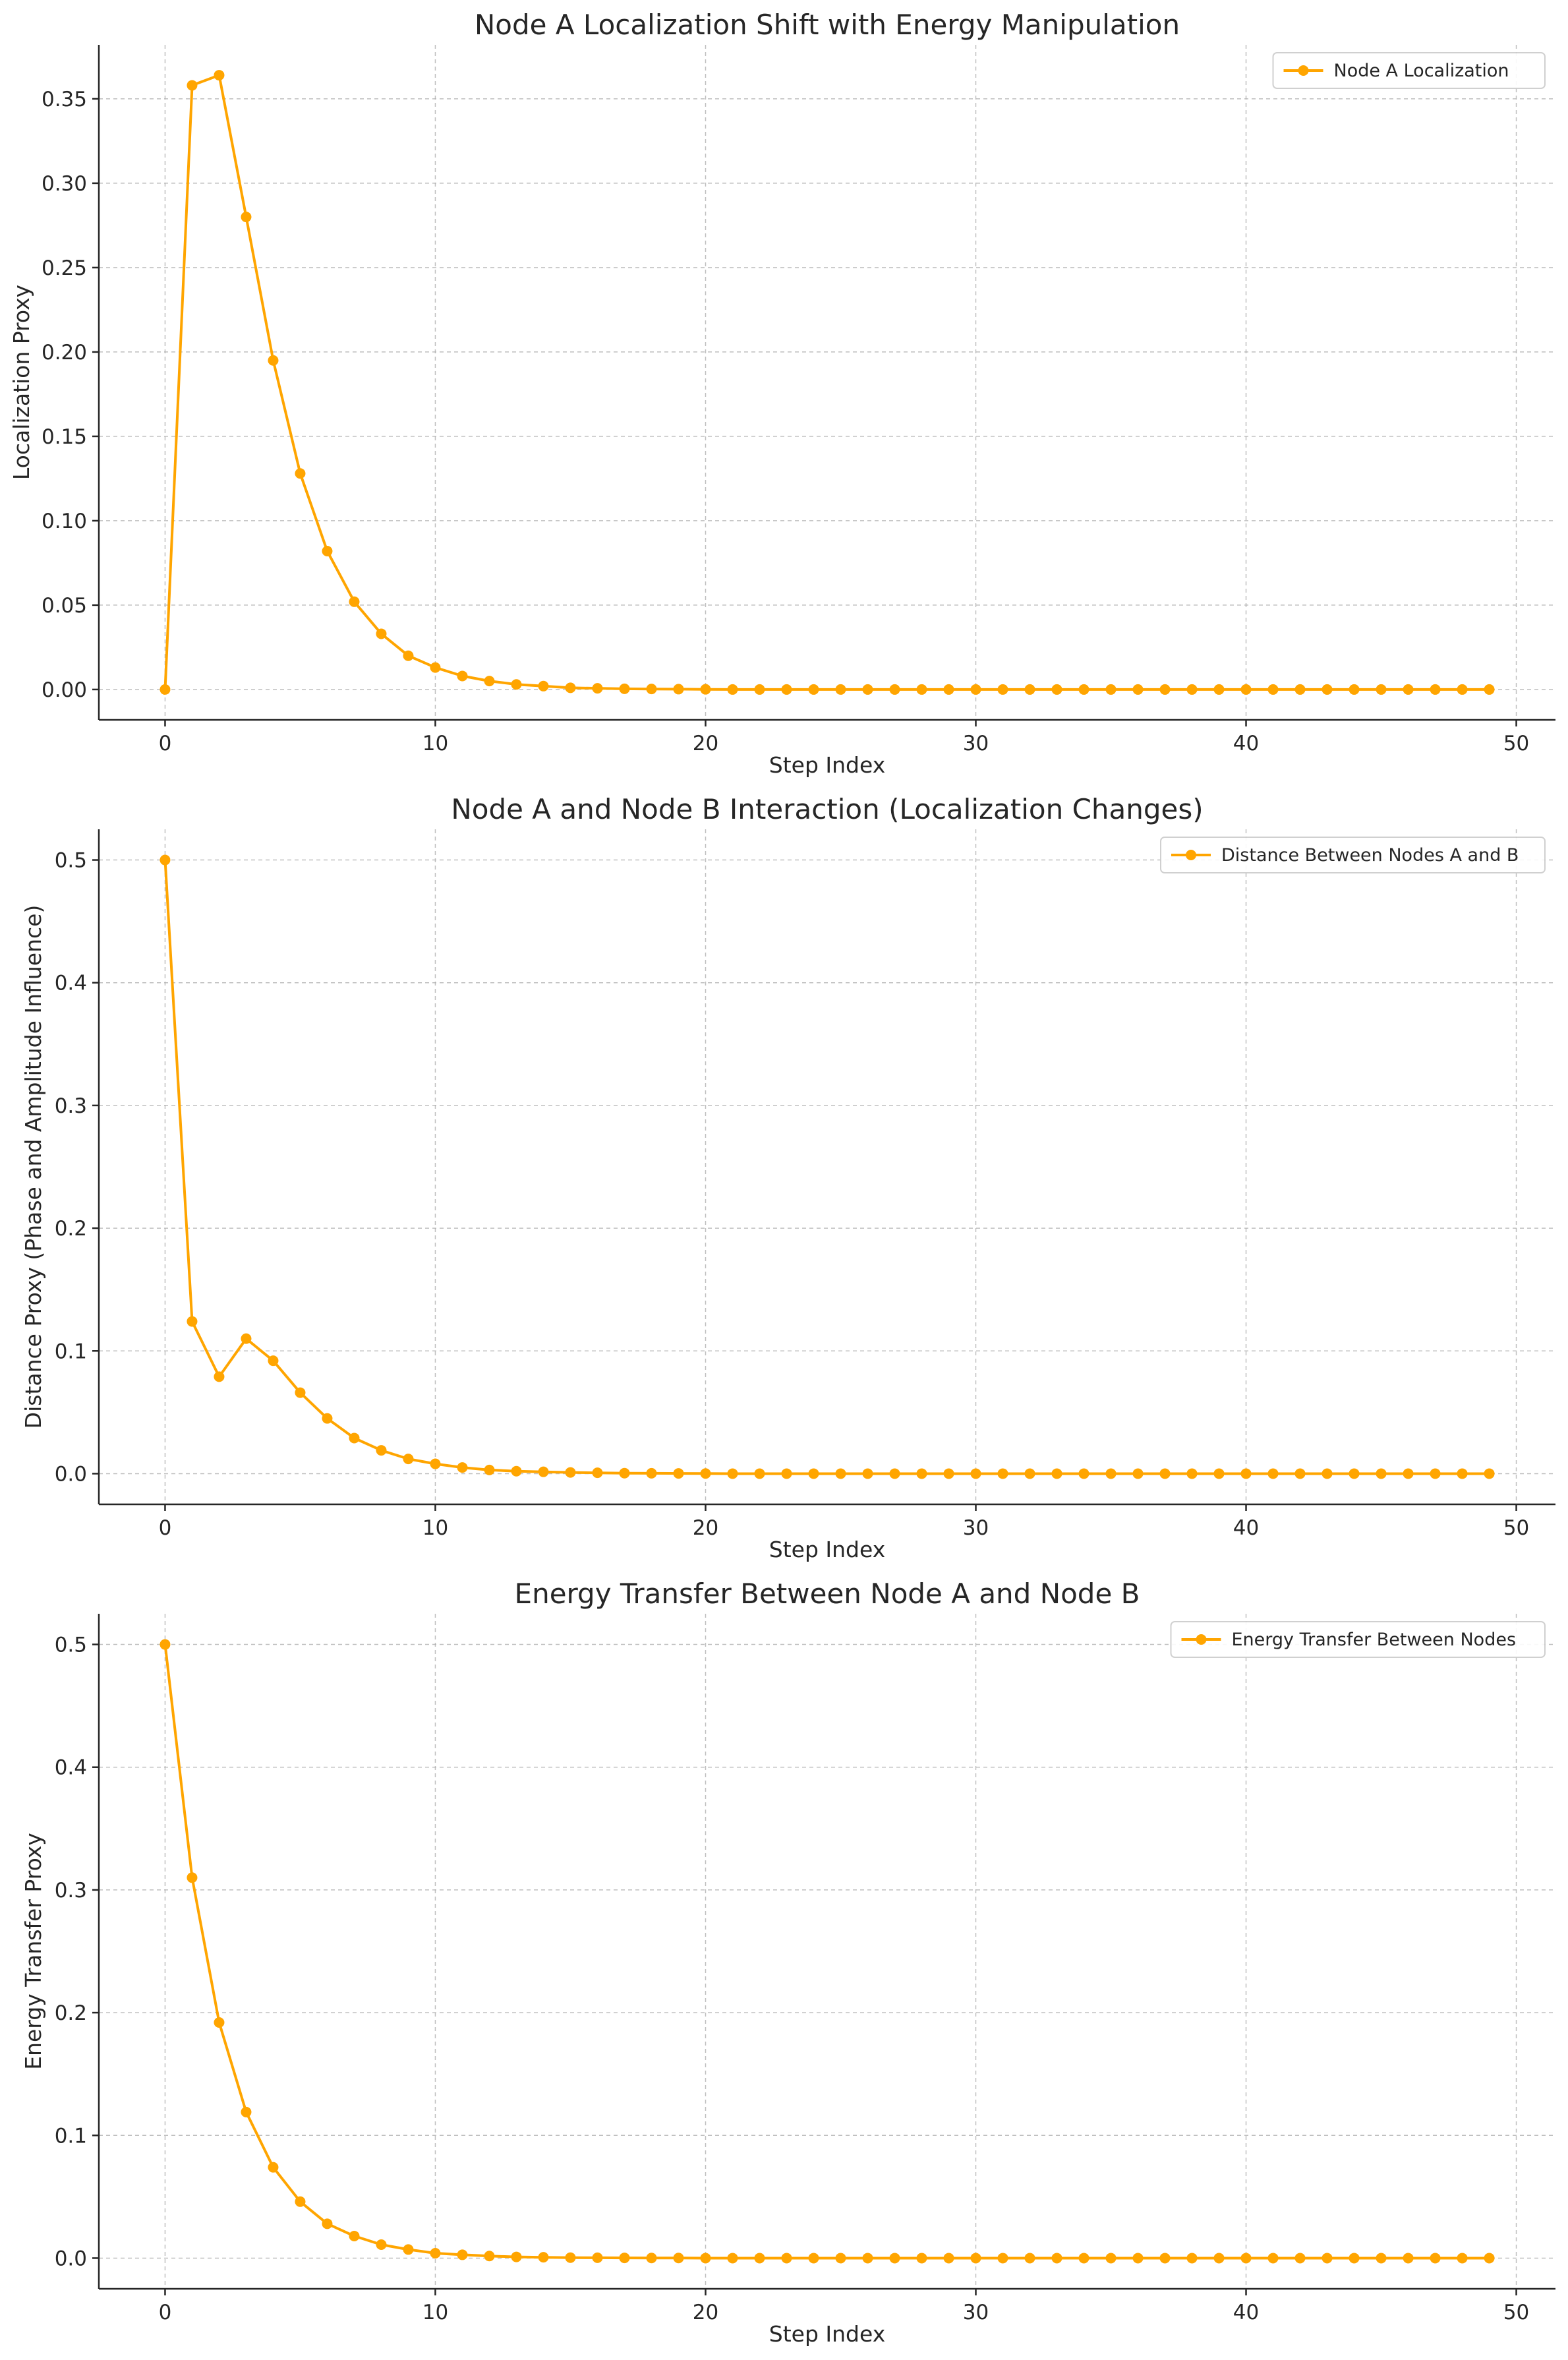 The height and width of the screenshot is (2360, 1568). I want to click on legend: Energy Transfer Between Nodes, so click(1358, 1639).